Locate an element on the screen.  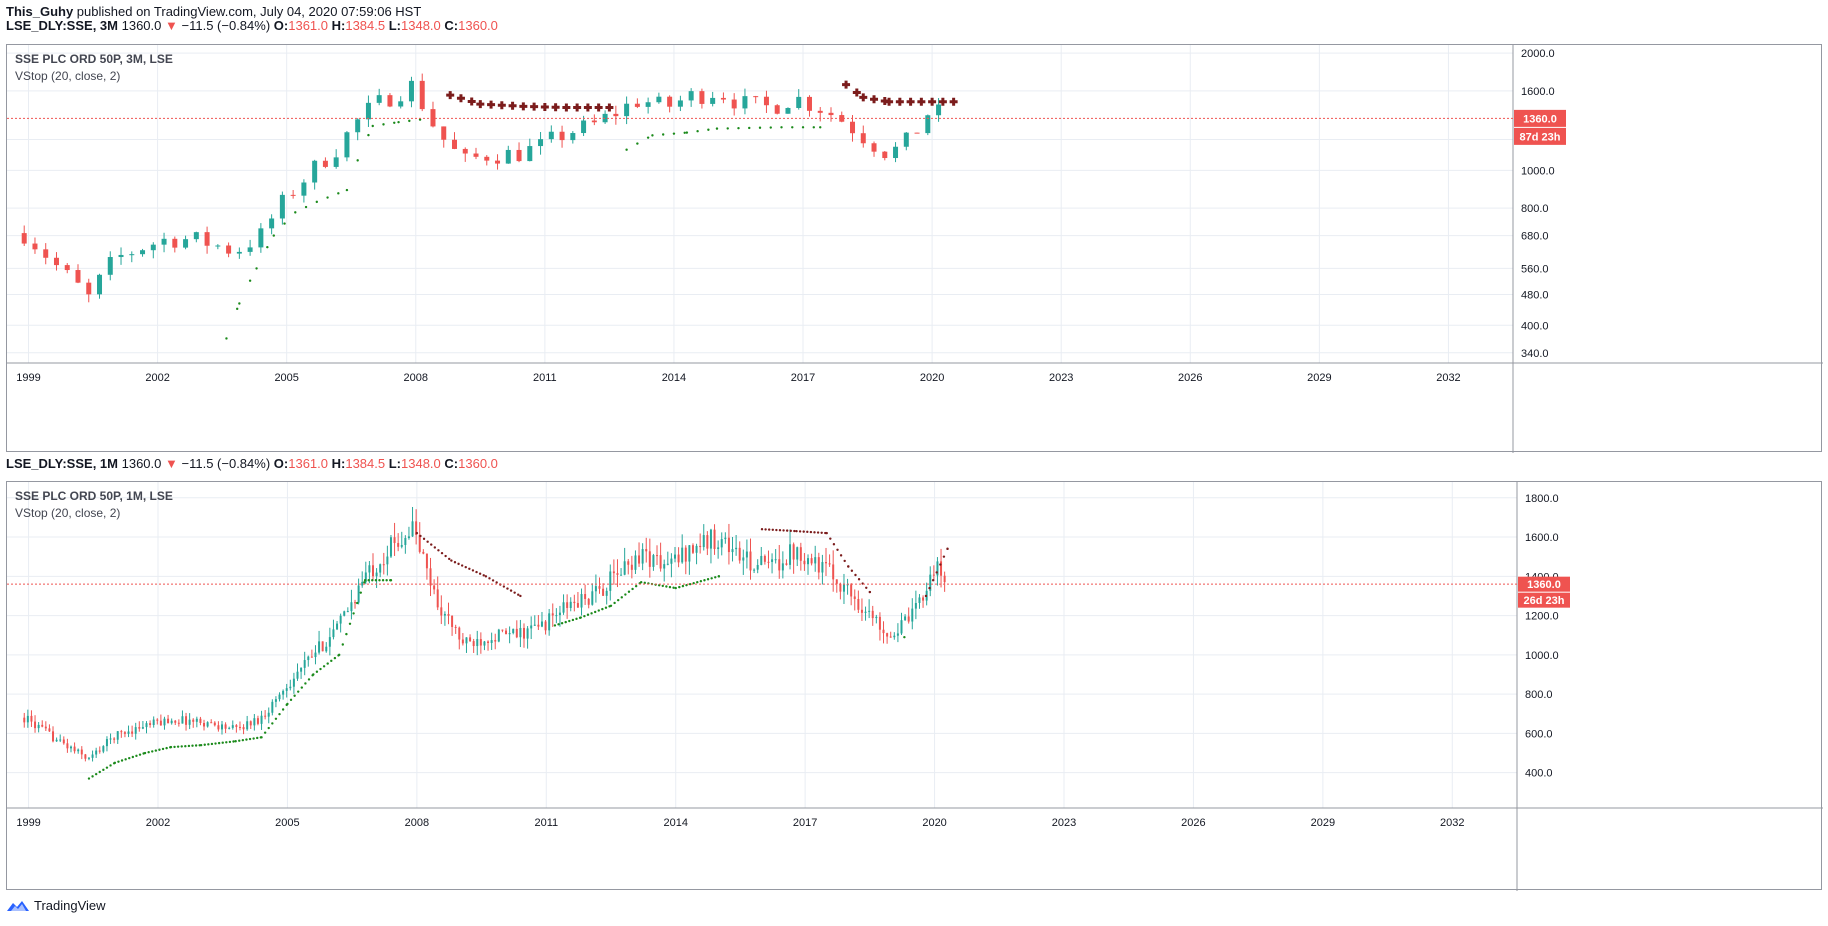
y-tick-label: 1600.0 is located at coordinates (1542, 538).